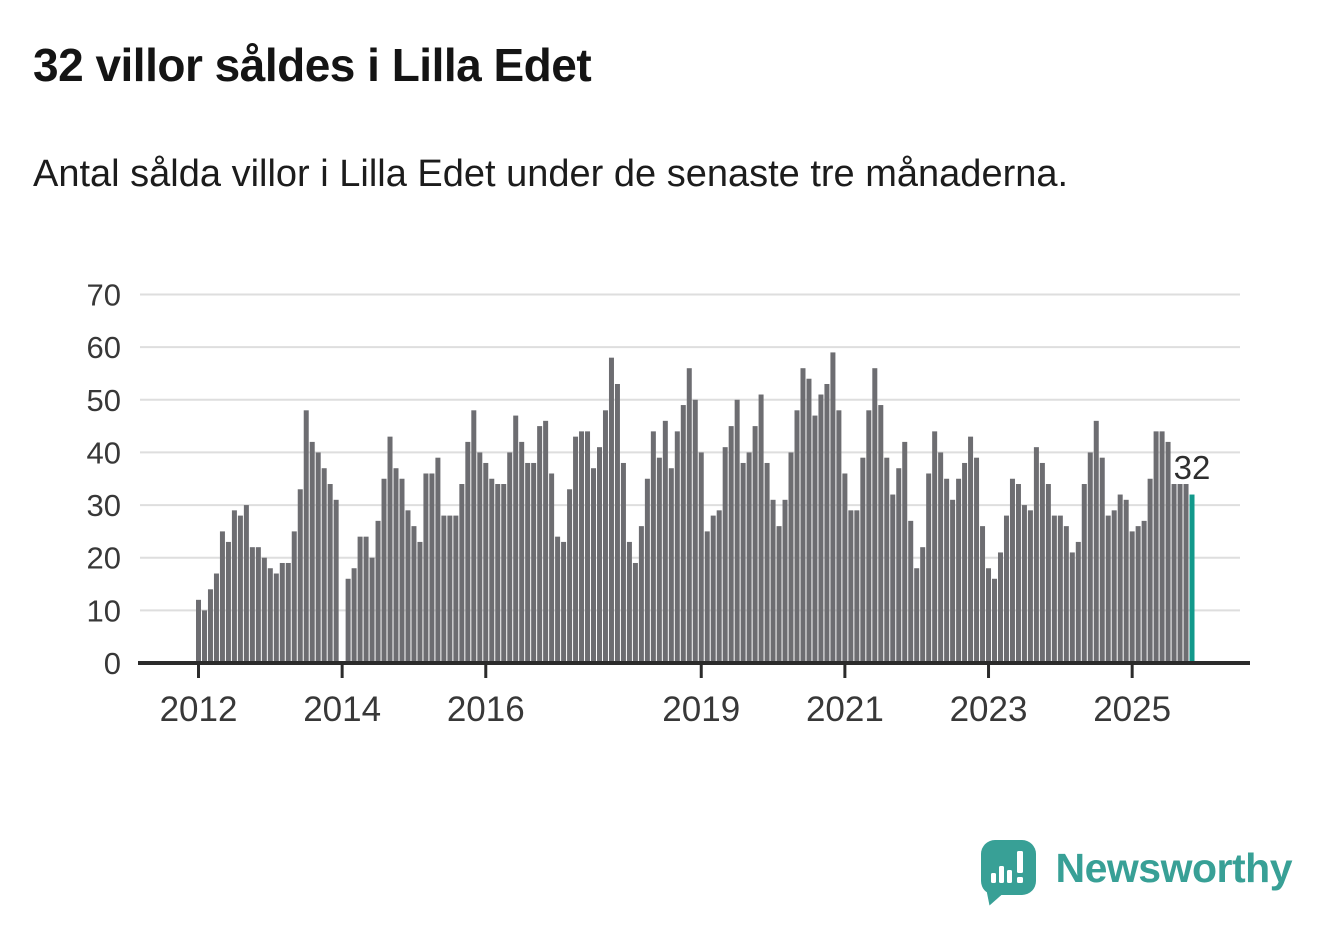 The image size is (1322, 939). What do you see at coordinates (104, 400) in the screenshot?
I see `y-axis-tick-label: 50` at bounding box center [104, 400].